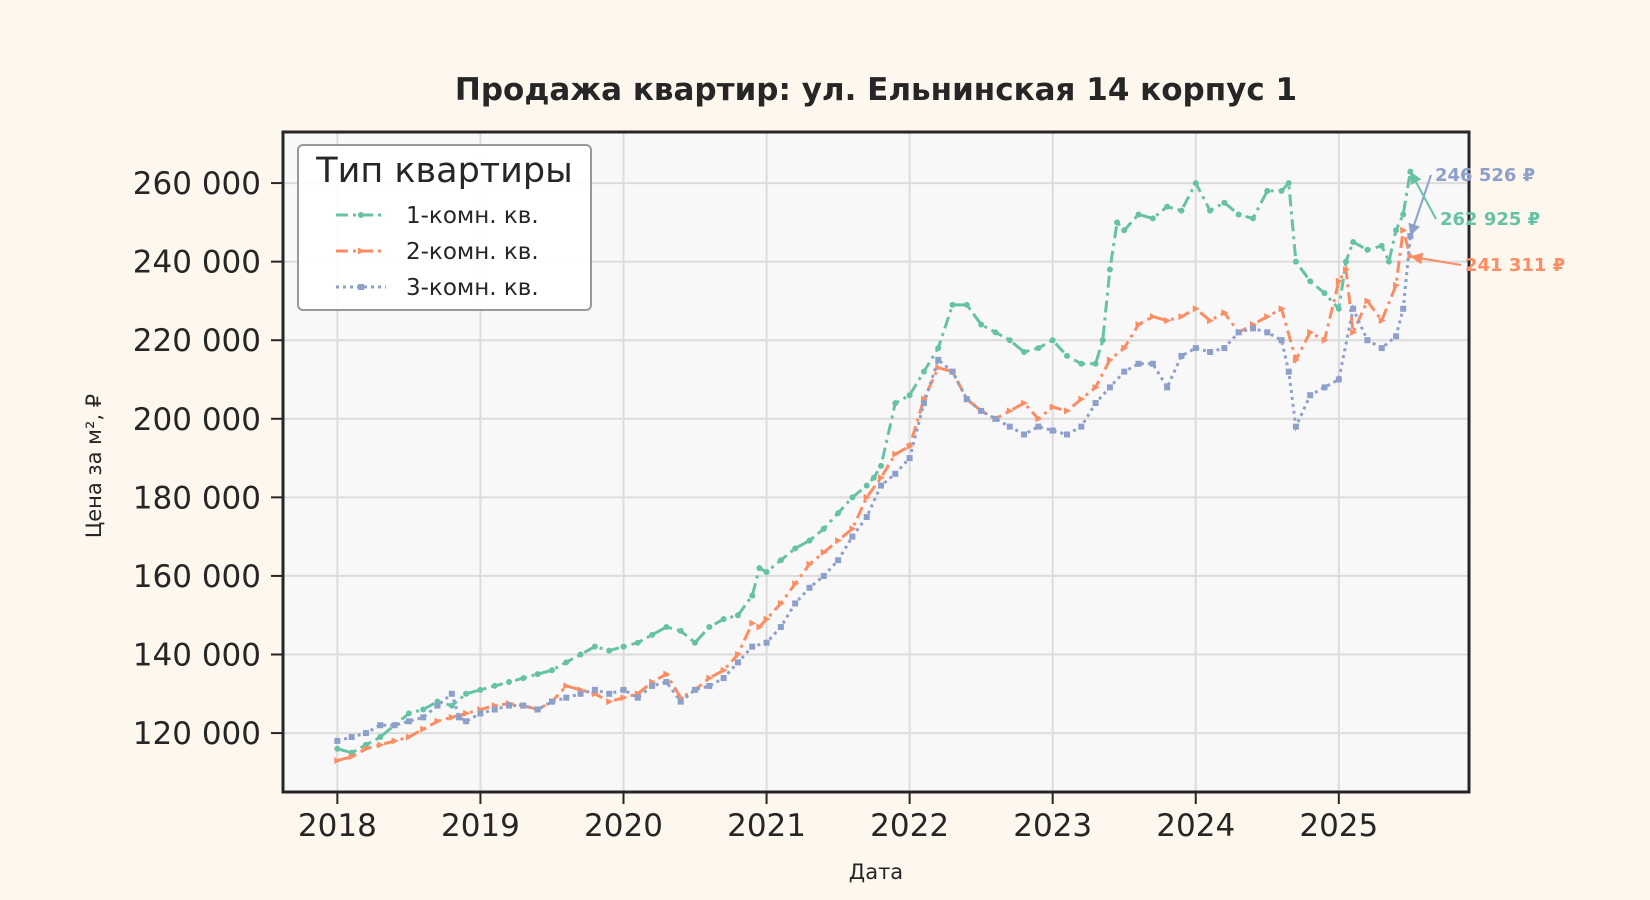 The image size is (1650, 900). What do you see at coordinates (197, 577) in the screenshot?
I see `y-tick-label: 160 000` at bounding box center [197, 577].